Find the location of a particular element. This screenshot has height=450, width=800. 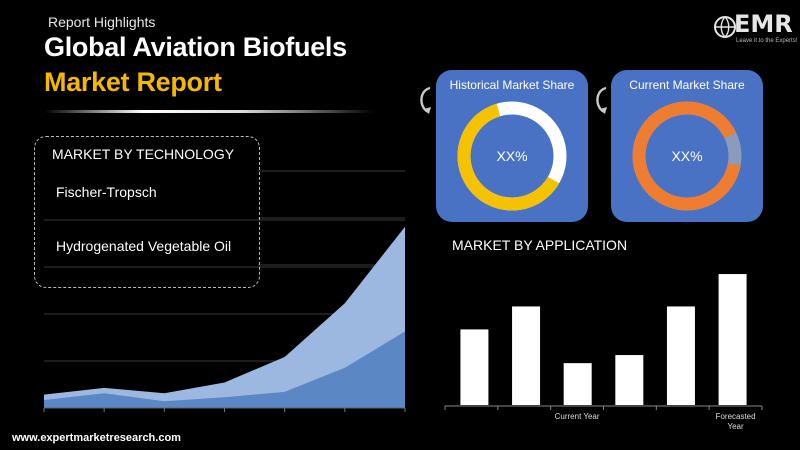

bar-category-label: Forecasted Year is located at coordinates (736, 421).